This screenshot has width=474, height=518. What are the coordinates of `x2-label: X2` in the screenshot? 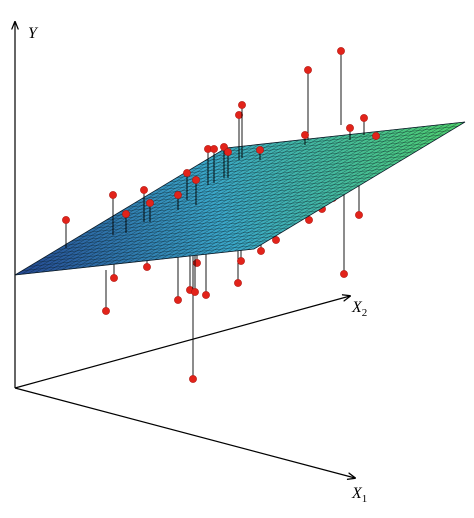 It's located at (359, 309).